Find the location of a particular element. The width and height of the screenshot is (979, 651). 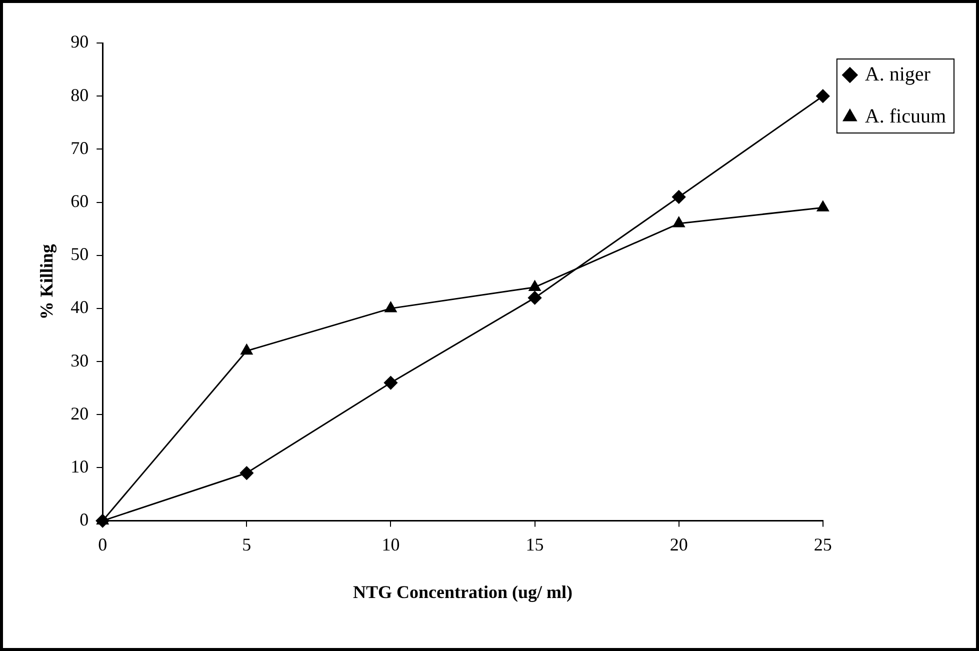

y-tick-label: 50 is located at coordinates (79, 254).